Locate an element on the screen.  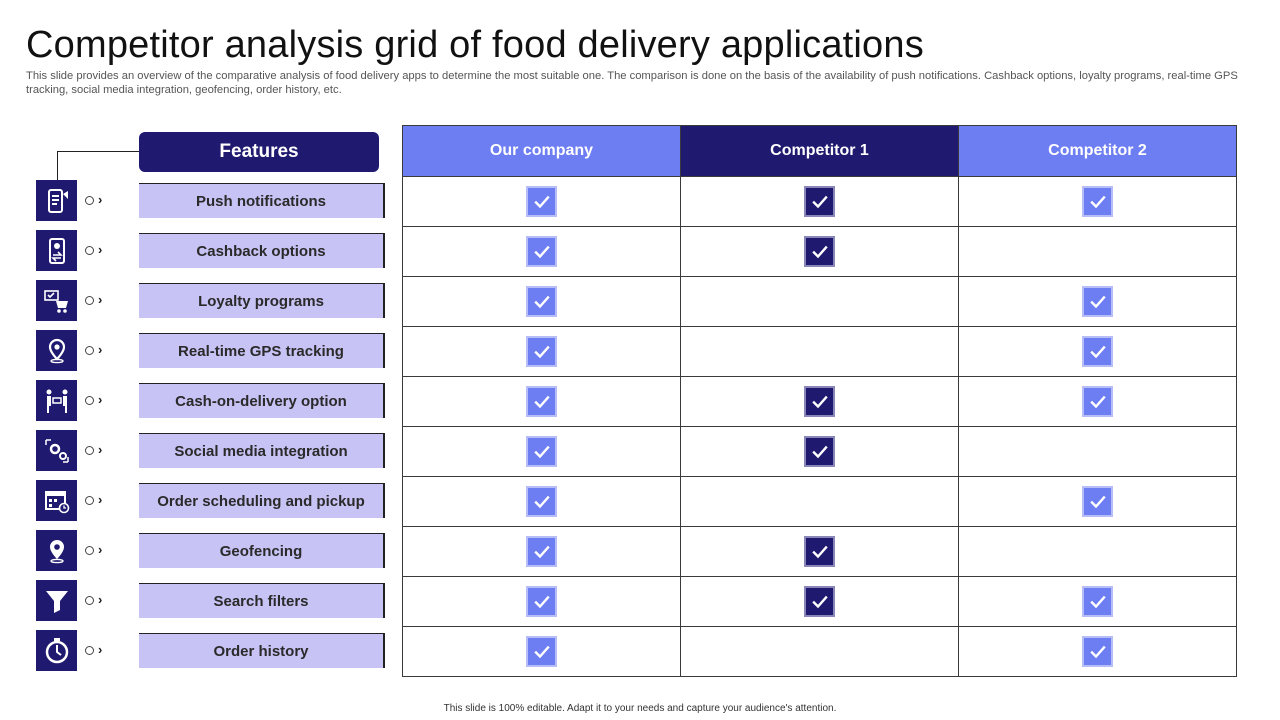
feature-label: Push notifications is located at coordinates (262, 200).